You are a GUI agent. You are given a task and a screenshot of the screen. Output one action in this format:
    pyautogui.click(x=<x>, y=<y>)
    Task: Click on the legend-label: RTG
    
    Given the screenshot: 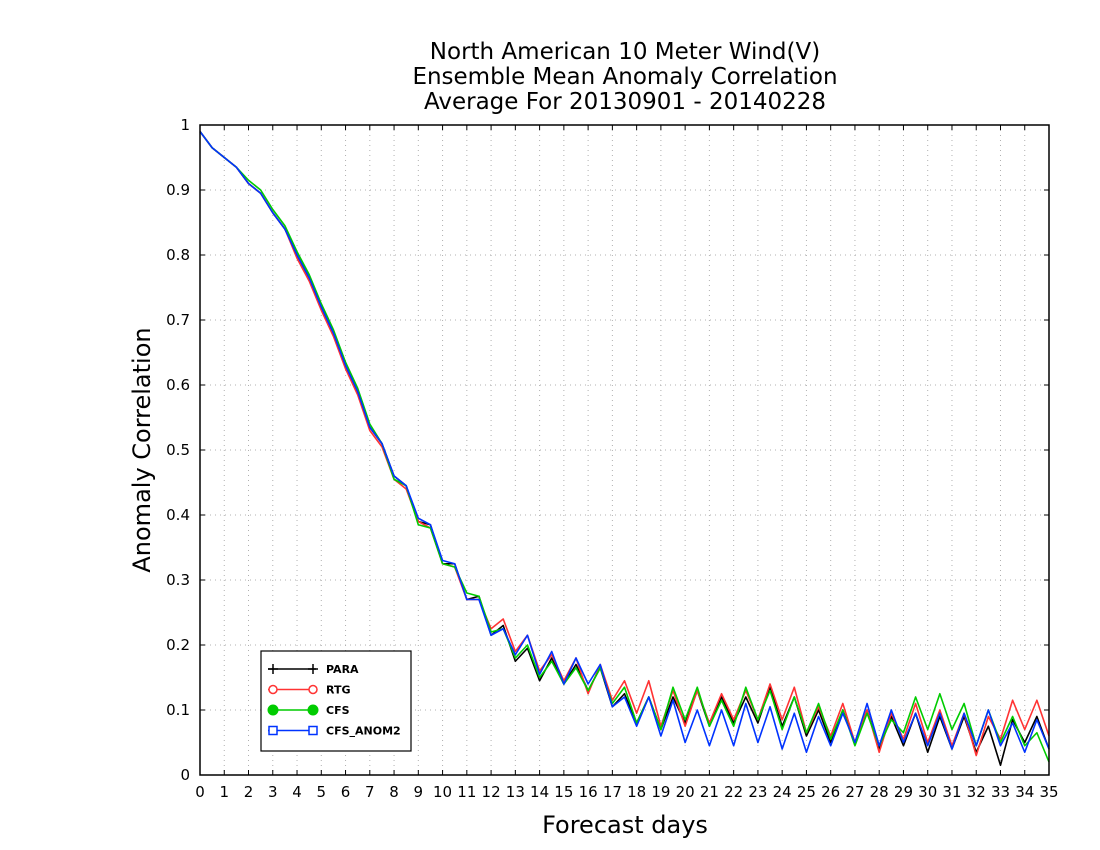 What is the action you would take?
    pyautogui.click(x=338, y=690)
    